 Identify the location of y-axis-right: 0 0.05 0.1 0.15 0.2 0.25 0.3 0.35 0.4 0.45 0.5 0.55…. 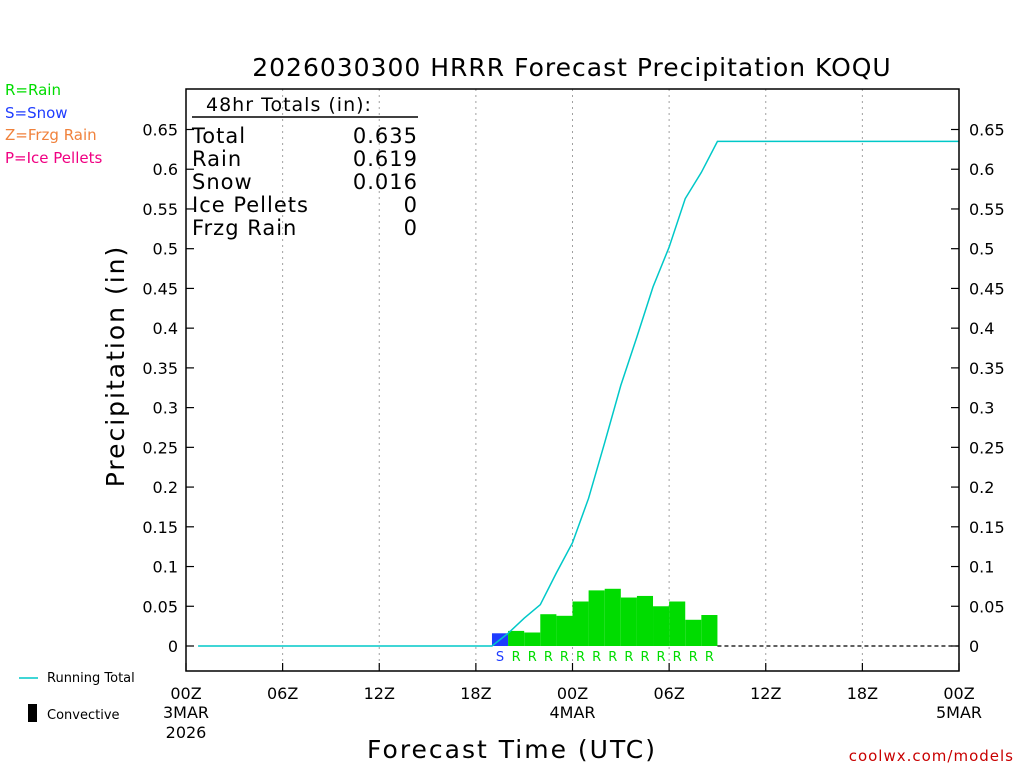
(978, 388).